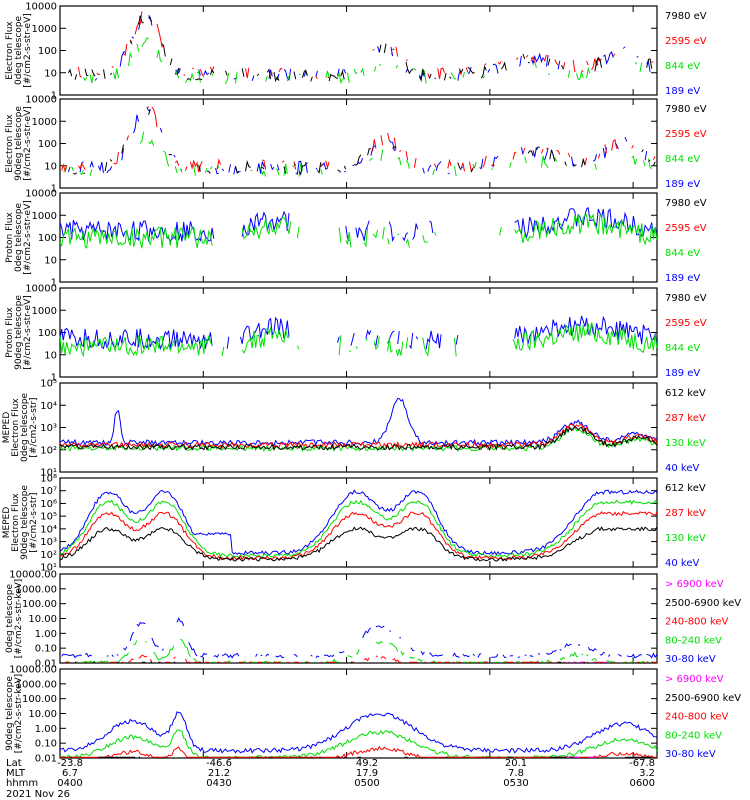 The height and width of the screenshot is (800, 750). I want to click on y-tick-label: 10⁷, so click(48, 491).